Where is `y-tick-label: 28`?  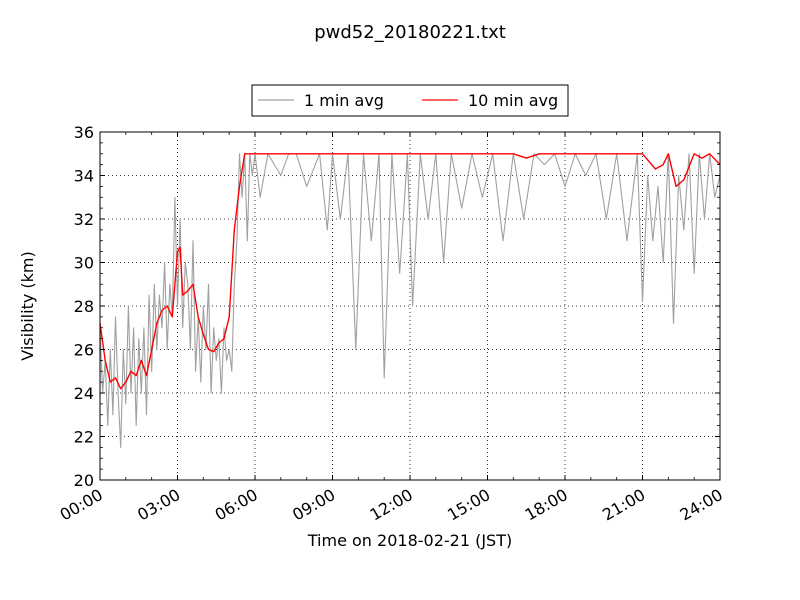 y-tick-label: 28 is located at coordinates (84, 306).